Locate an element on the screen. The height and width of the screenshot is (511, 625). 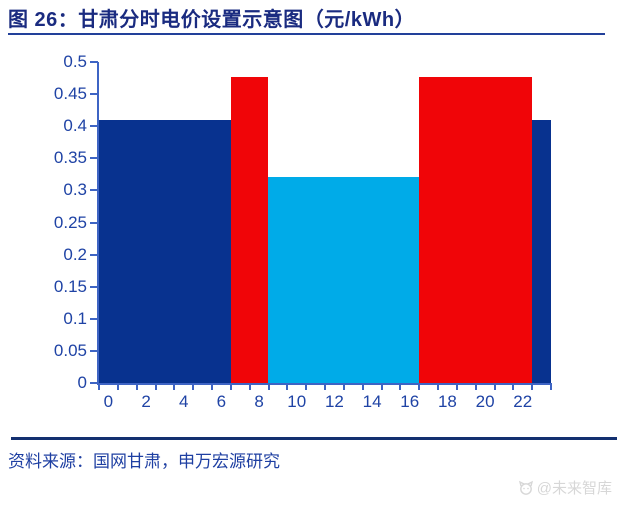
y-axis-tick-0.5 is located at coordinates (94, 62).